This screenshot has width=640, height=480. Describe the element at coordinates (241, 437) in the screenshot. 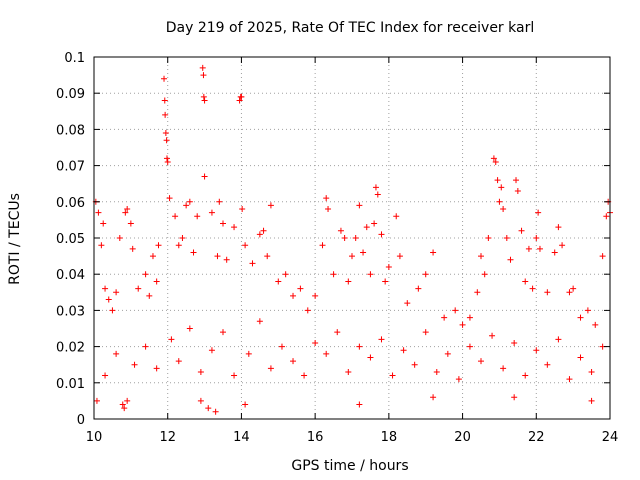

I see `x-tick-label: 14` at that location.